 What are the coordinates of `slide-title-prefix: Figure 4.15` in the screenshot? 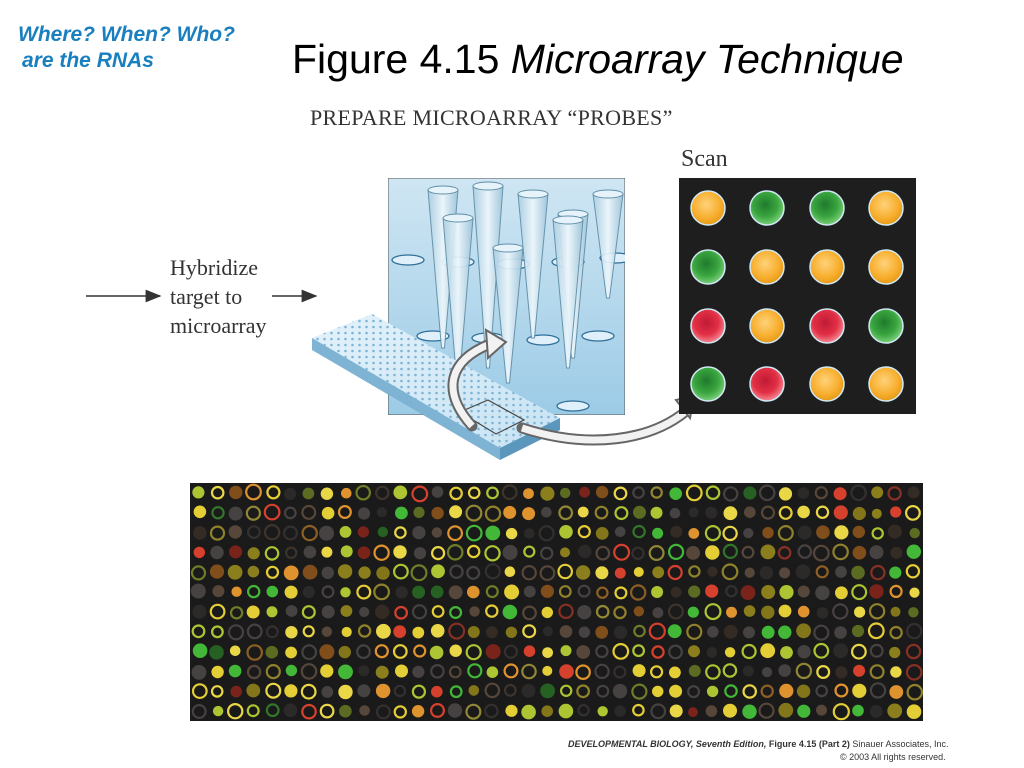 It's located at (401, 59).